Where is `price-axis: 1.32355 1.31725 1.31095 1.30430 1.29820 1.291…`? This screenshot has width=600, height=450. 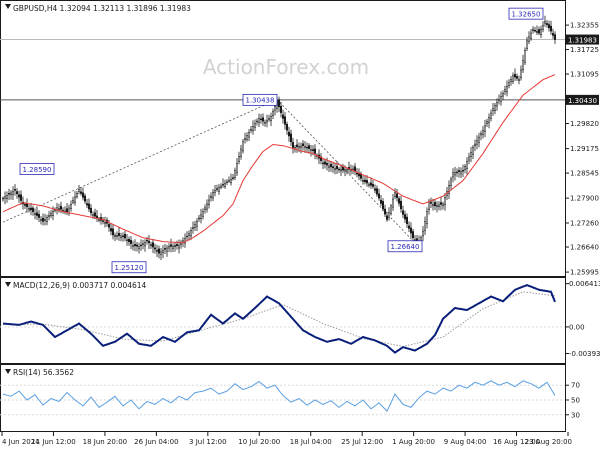 price-axis: 1.32355 1.31725 1.31095 1.30430 1.29820 1.291… is located at coordinates (582, 149).